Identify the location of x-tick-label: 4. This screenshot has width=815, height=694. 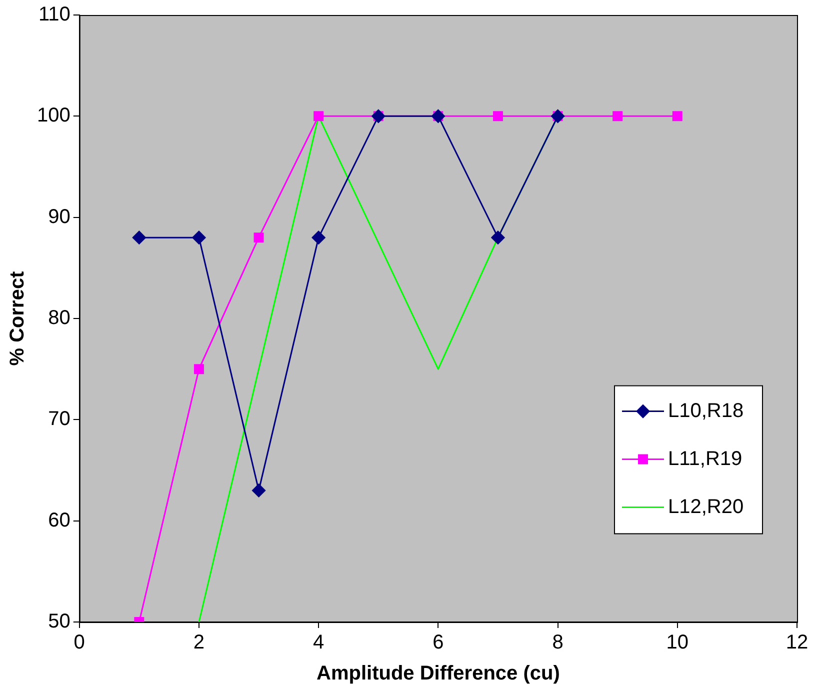
(318, 643).